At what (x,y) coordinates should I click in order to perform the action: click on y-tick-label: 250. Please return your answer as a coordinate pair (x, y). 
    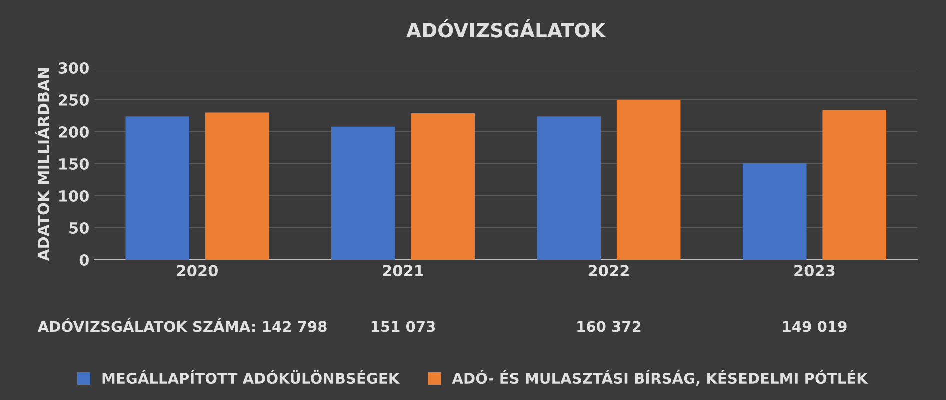
    Looking at the image, I should click on (74, 100).